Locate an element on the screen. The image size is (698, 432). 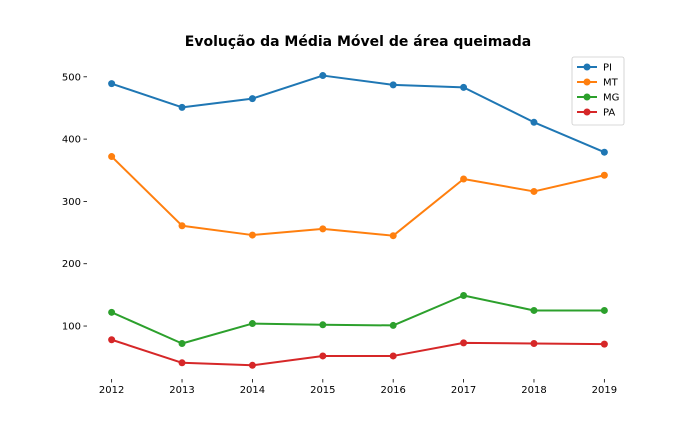
y-tick-label: 200 is located at coordinates (71, 264).